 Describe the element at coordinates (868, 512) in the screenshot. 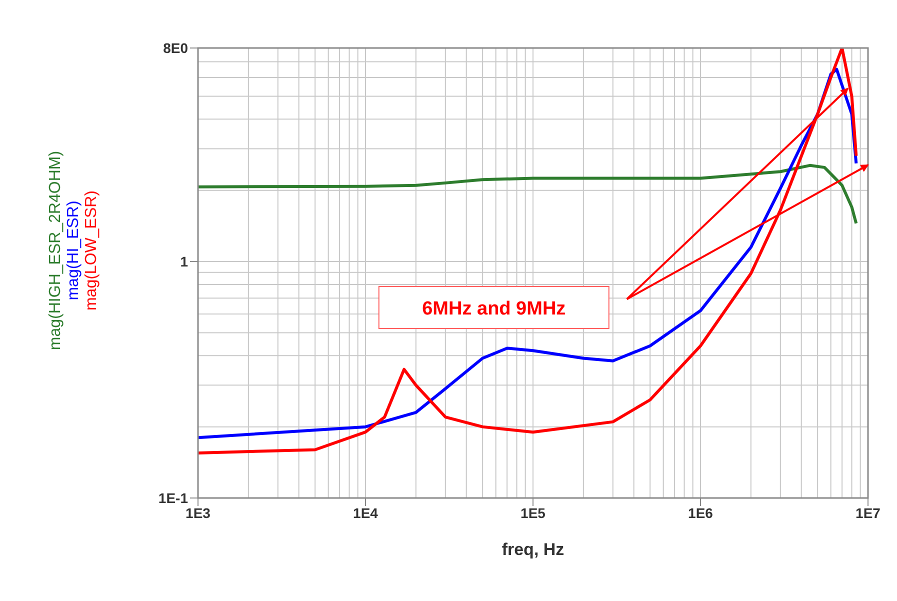

I see `x-tick-label: 1E7` at that location.